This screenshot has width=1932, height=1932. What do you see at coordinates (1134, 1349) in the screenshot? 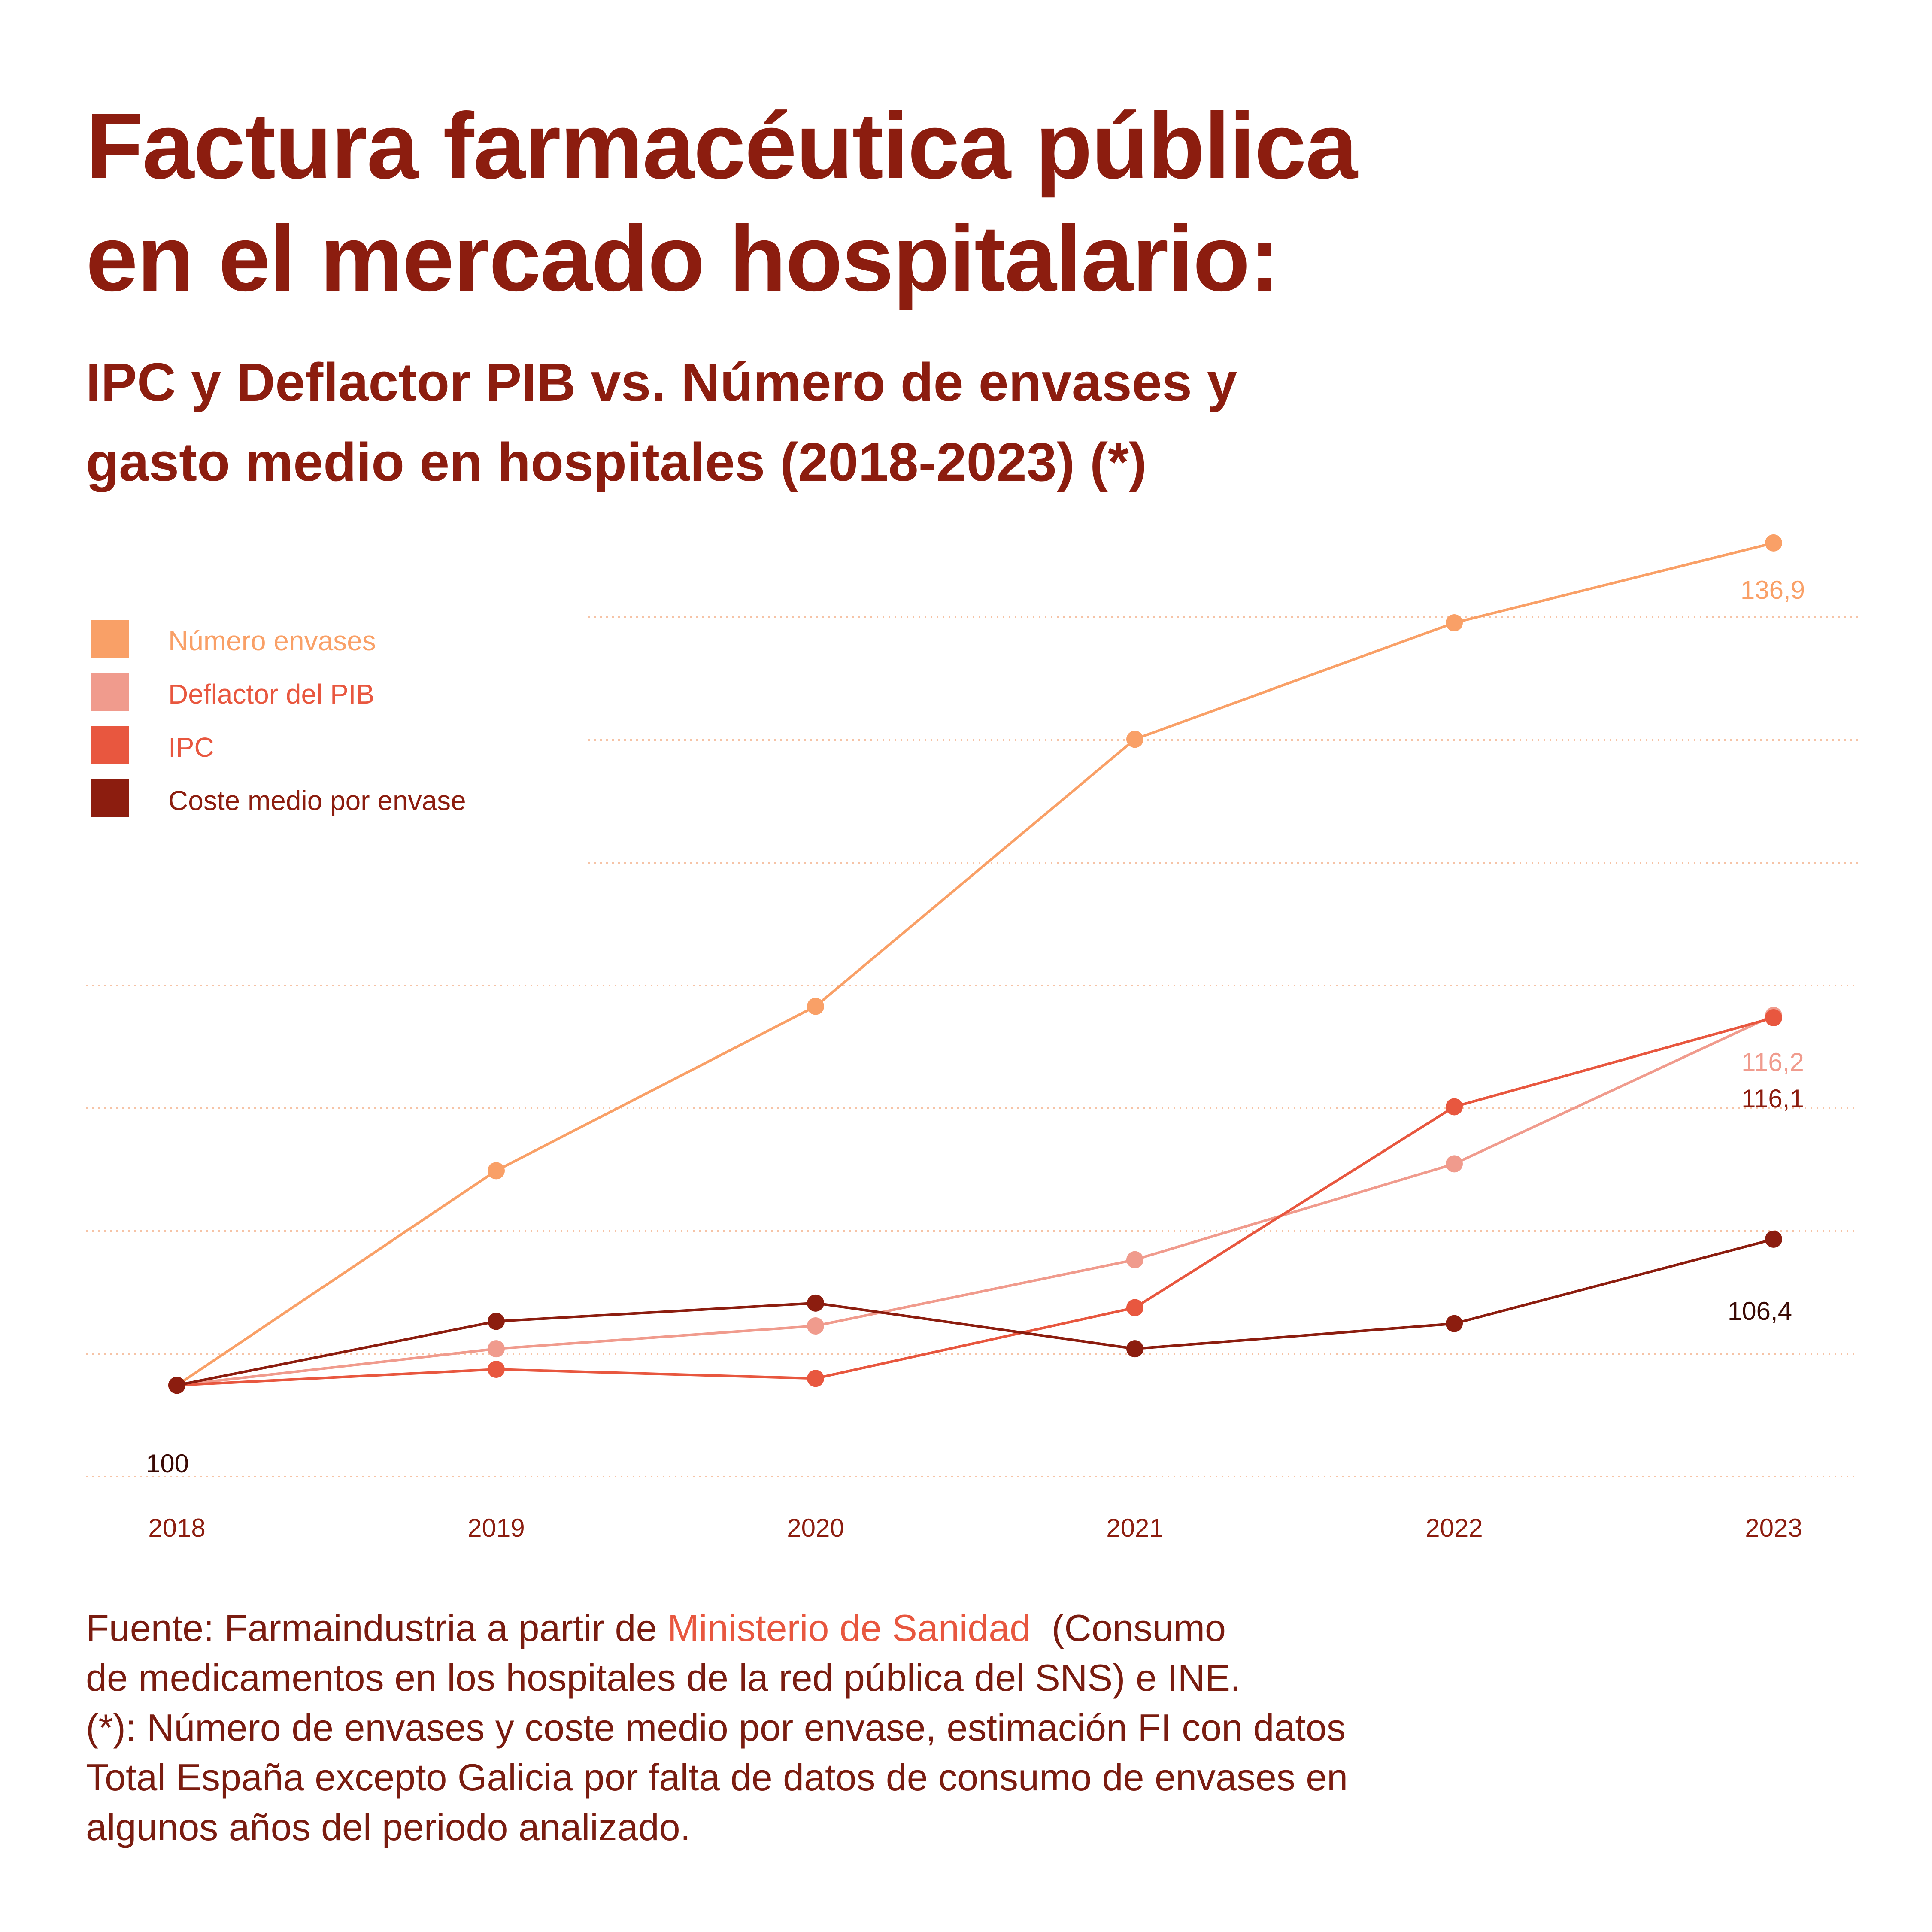
I see `series-3-point-2021` at bounding box center [1134, 1349].